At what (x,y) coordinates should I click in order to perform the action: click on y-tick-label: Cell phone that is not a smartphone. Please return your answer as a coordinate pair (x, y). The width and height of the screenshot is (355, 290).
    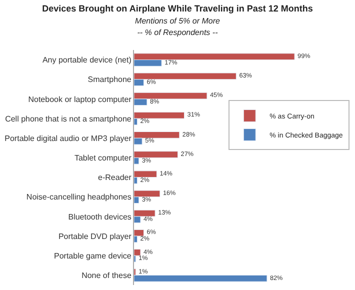
    Looking at the image, I should click on (68, 119).